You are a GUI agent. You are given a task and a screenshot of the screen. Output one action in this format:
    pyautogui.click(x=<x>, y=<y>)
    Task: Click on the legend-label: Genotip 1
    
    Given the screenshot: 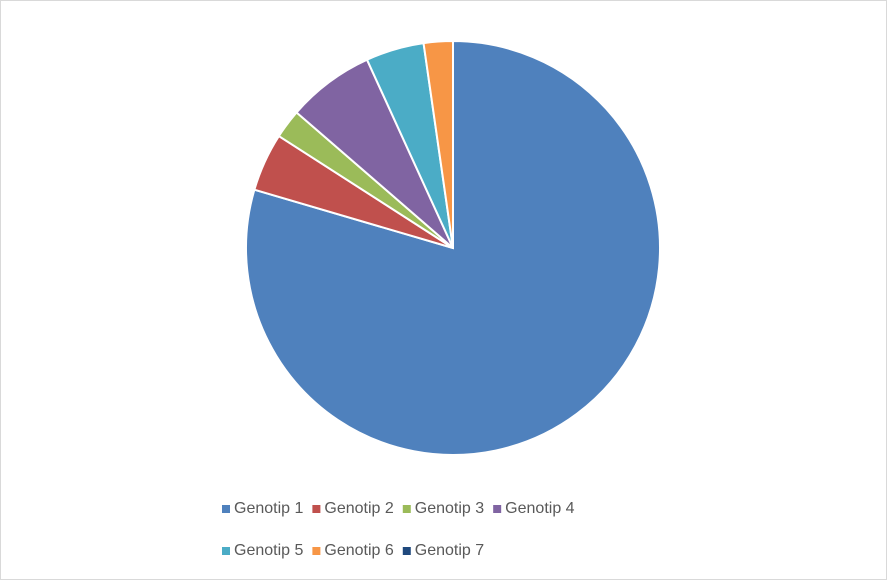 What is the action you would take?
    pyautogui.click(x=268, y=508)
    